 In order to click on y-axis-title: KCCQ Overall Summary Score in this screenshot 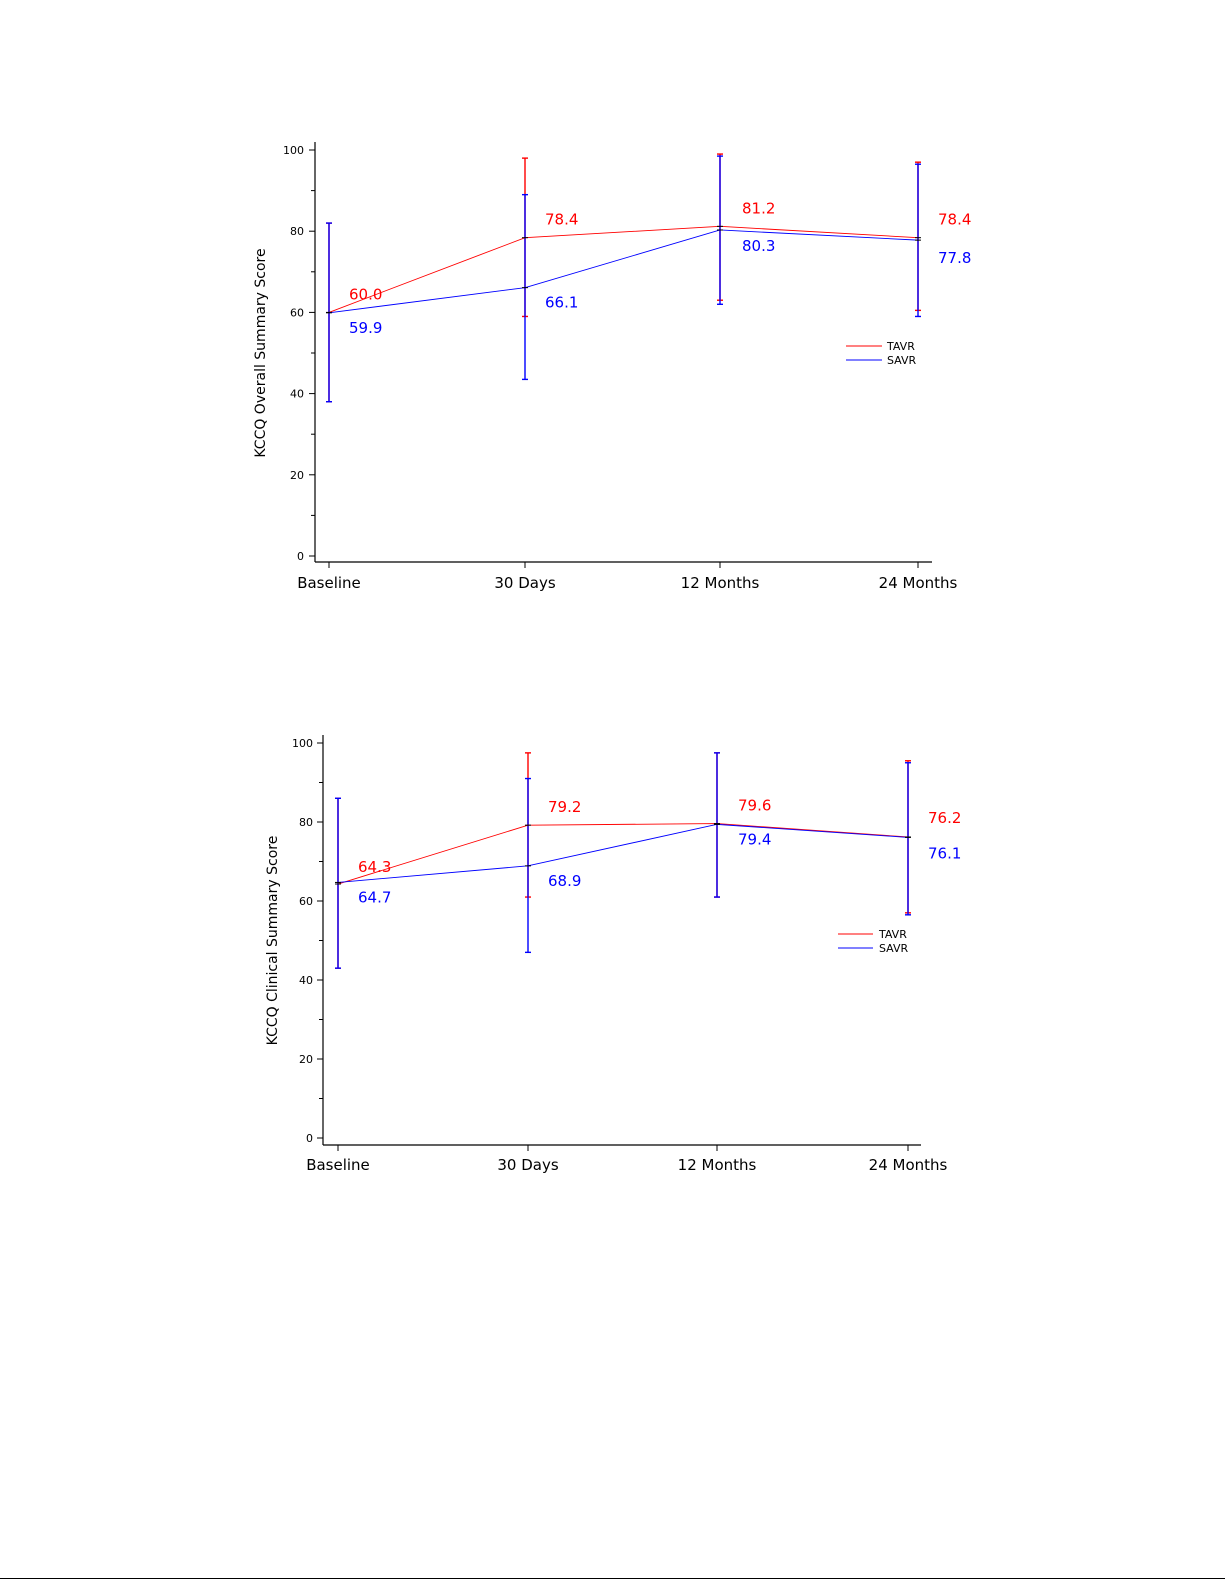, I will do `click(261, 352)`.